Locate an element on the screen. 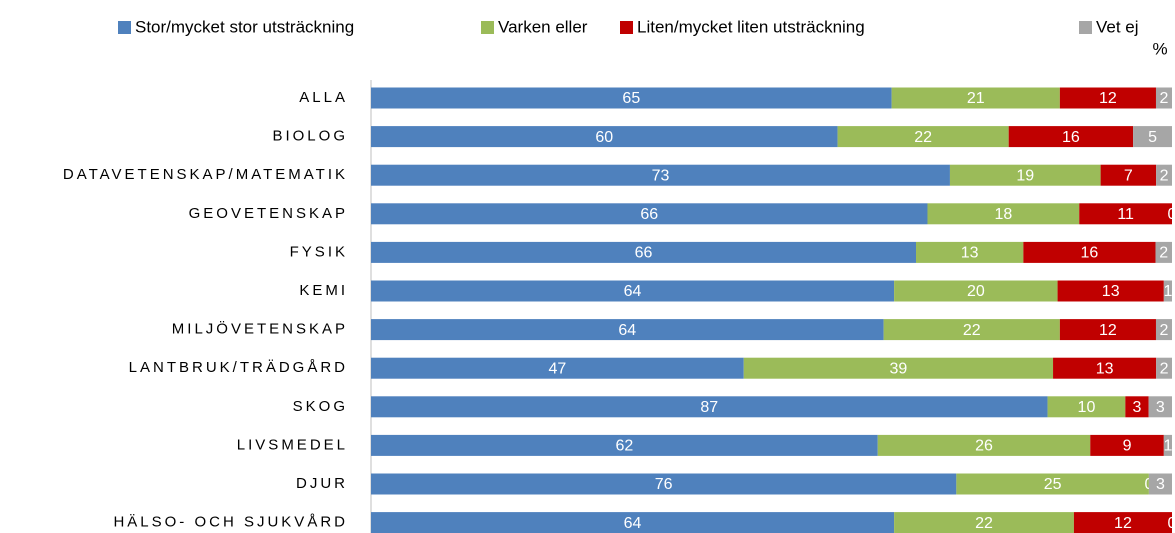 Image resolution: width=1175 pixels, height=533 pixels. value-label: 25 is located at coordinates (1053, 484).